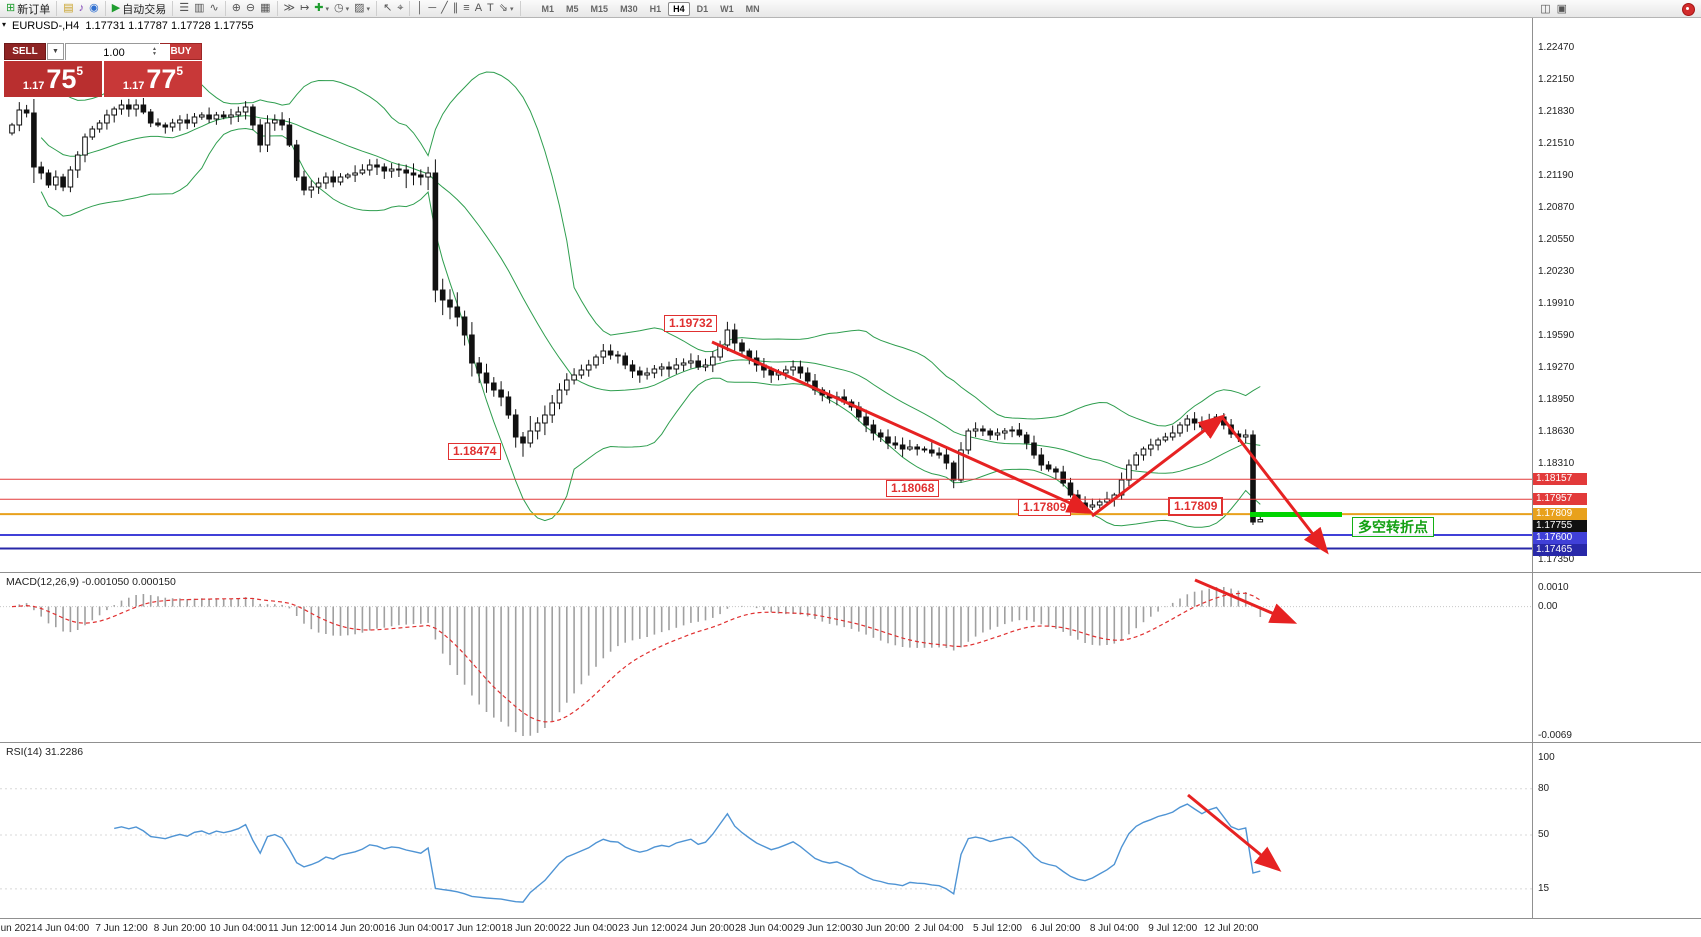  Describe the element at coordinates (80, 71) in the screenshot. I see `sell-price-sup: 5` at that location.